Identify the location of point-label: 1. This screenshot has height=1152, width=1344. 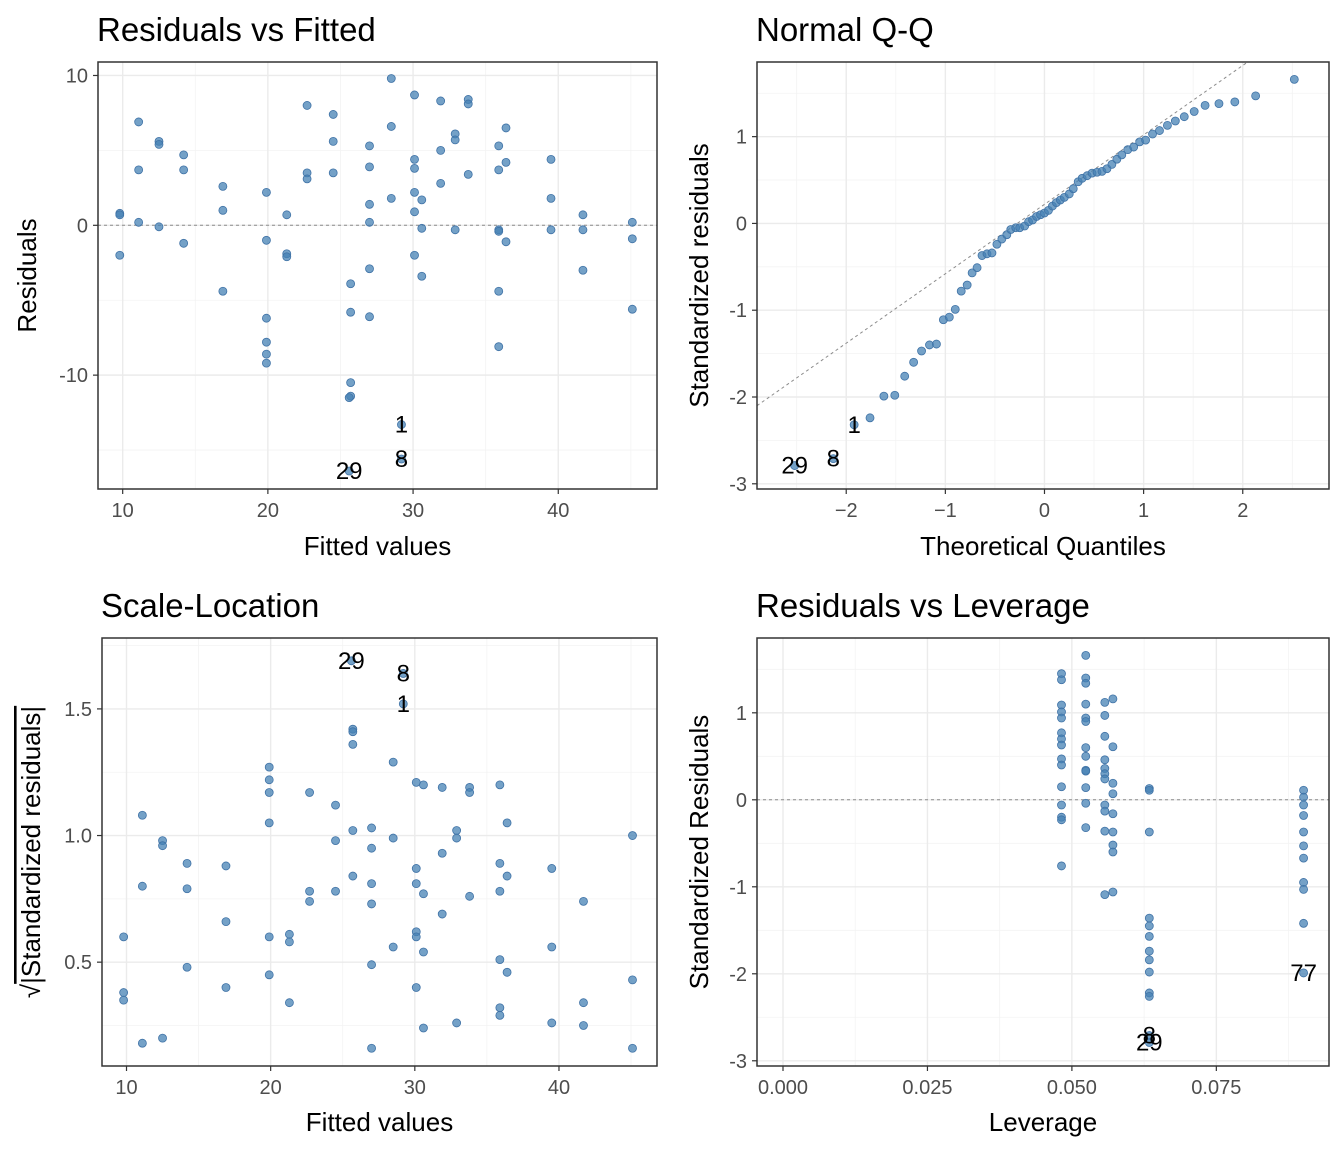
(401, 425).